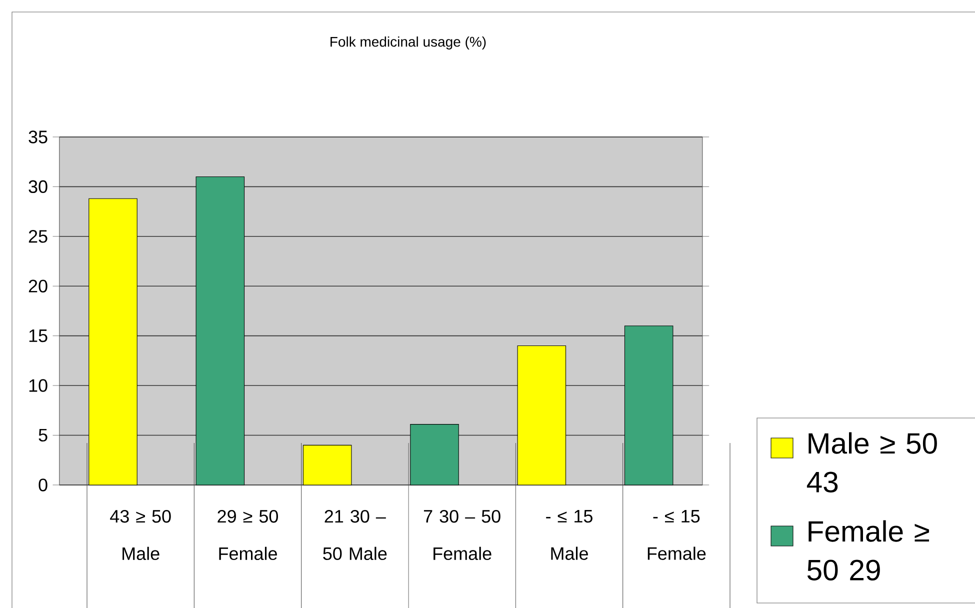 Image resolution: width=975 pixels, height=608 pixels. Describe the element at coordinates (248, 535) in the screenshot. I see `category-label: 29 ≥ 50 Female` at that location.